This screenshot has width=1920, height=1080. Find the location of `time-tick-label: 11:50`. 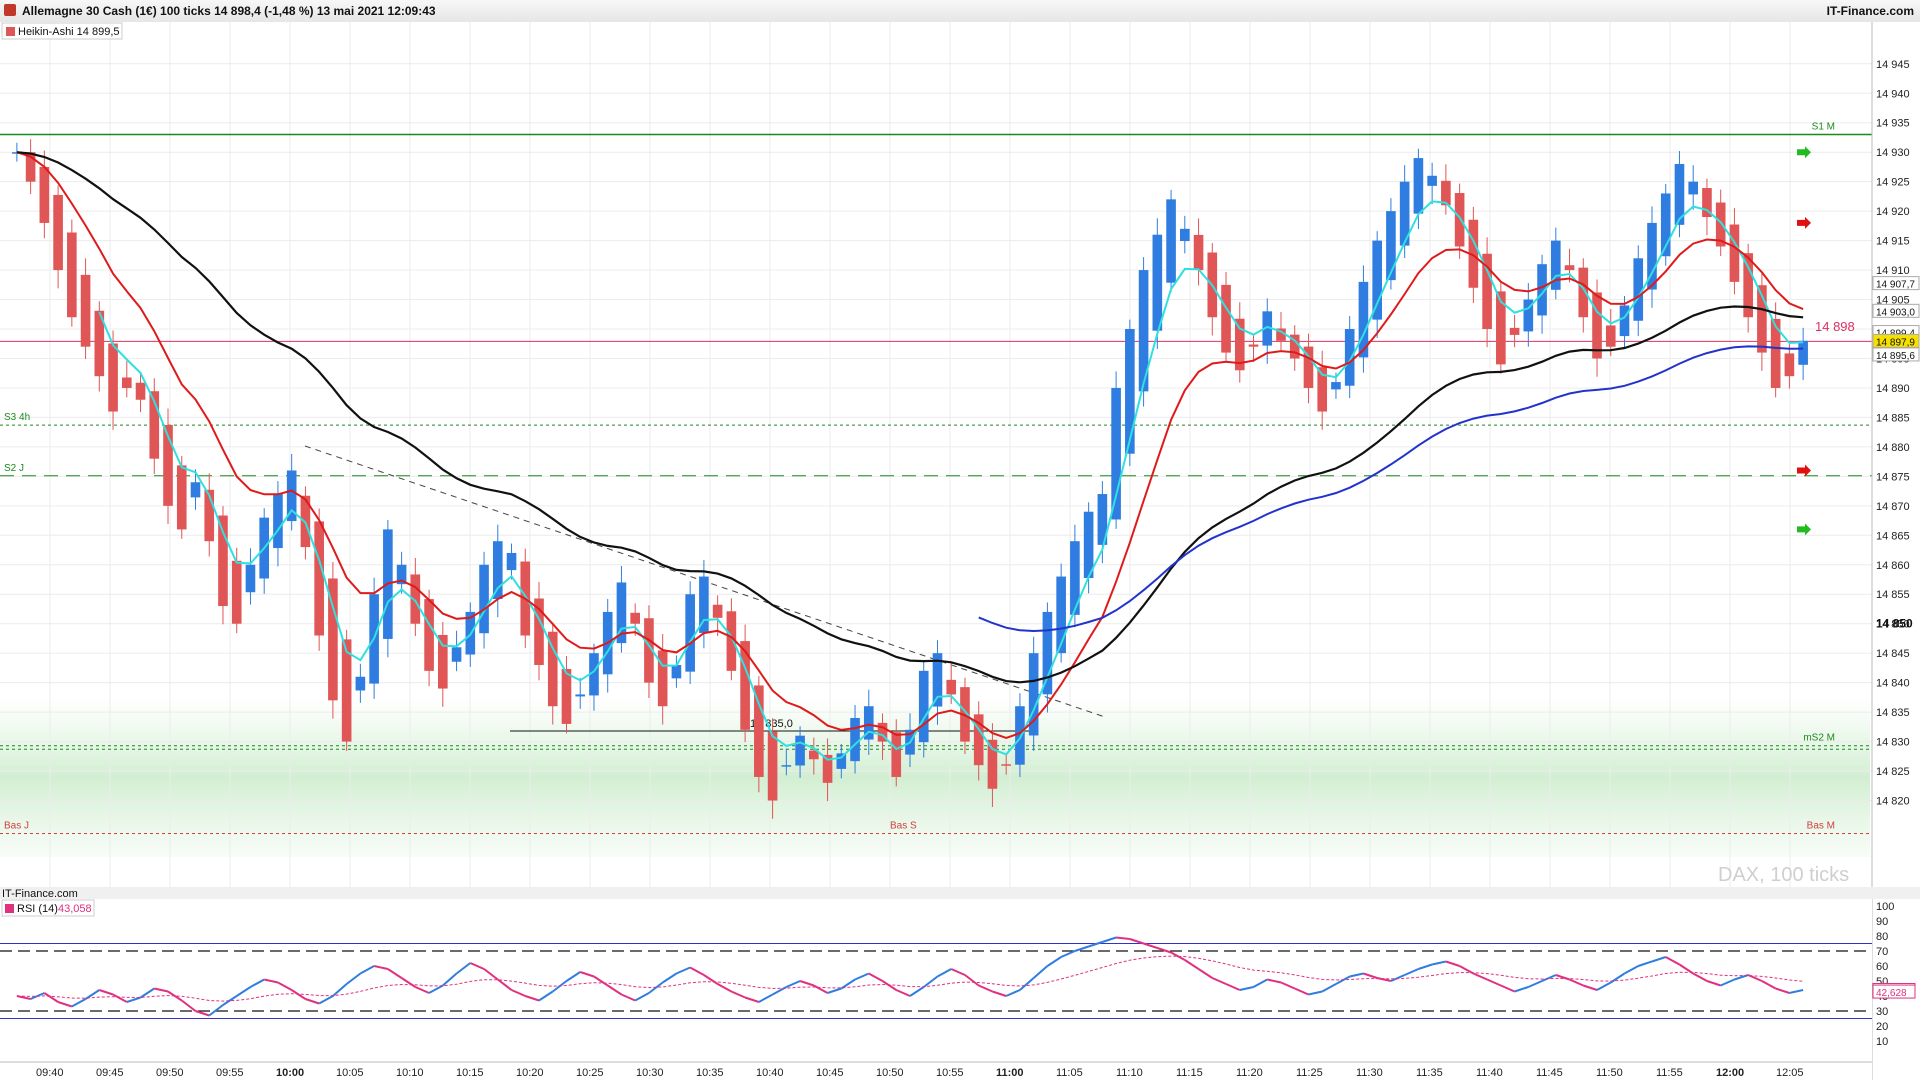

time-tick-label: 11:50 is located at coordinates (1609, 1073).